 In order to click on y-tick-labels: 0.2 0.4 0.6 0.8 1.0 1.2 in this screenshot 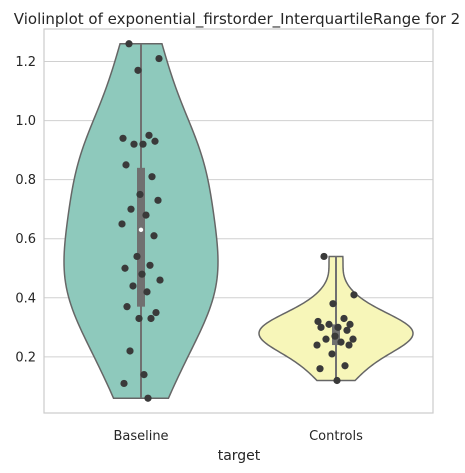, I will do `click(25, 210)`.